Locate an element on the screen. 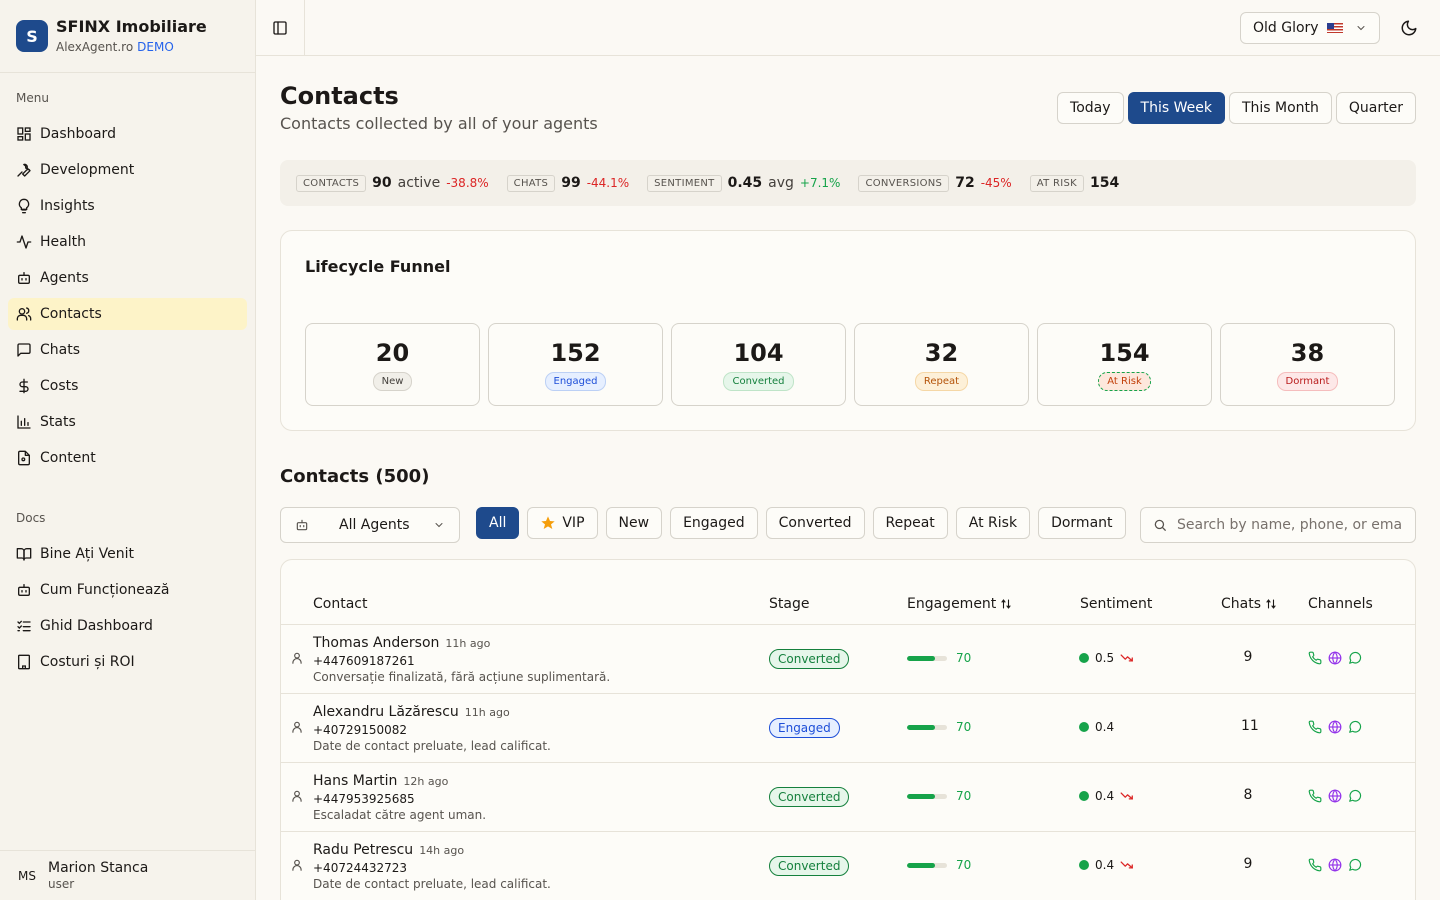 The image size is (1440, 900). sidebar-item-development: Development is located at coordinates (127, 170).